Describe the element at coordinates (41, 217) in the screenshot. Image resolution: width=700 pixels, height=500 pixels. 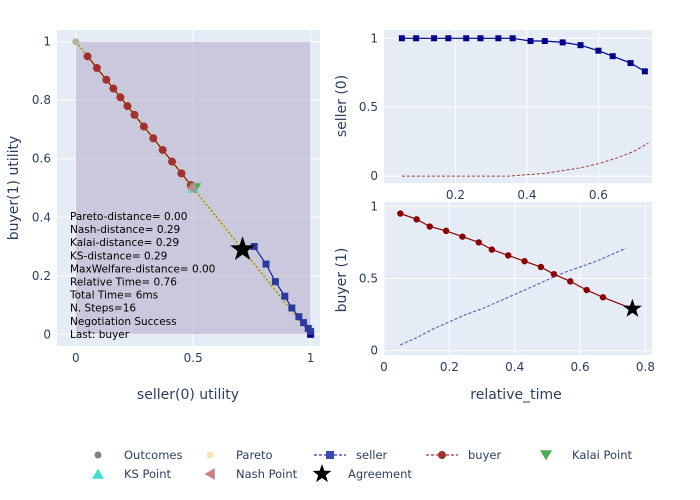
I see `utility-y-tick-label: 0.4` at that location.